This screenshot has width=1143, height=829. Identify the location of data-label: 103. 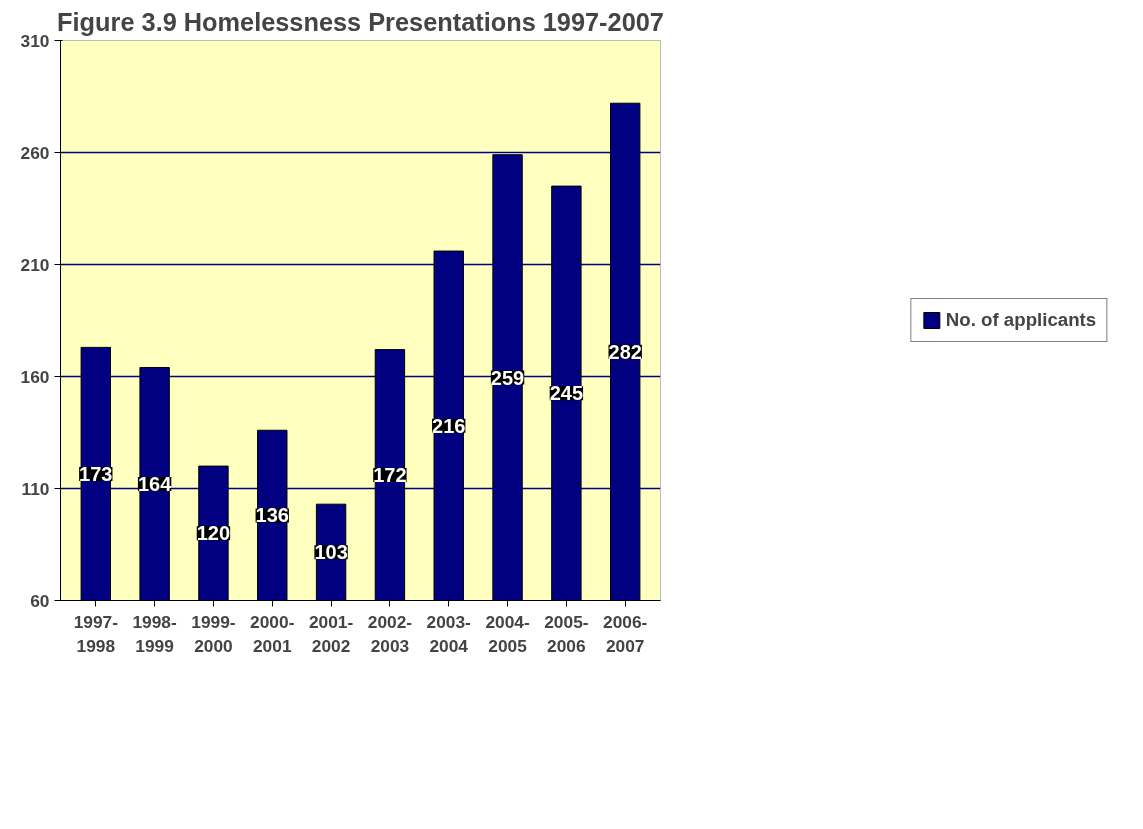
(331, 552).